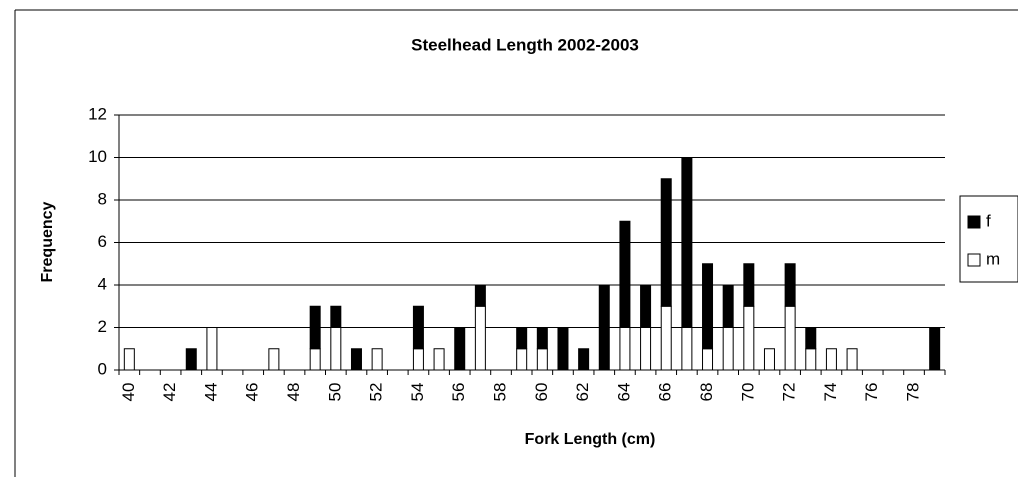  I want to click on x-tick-label: 64, so click(623, 392).